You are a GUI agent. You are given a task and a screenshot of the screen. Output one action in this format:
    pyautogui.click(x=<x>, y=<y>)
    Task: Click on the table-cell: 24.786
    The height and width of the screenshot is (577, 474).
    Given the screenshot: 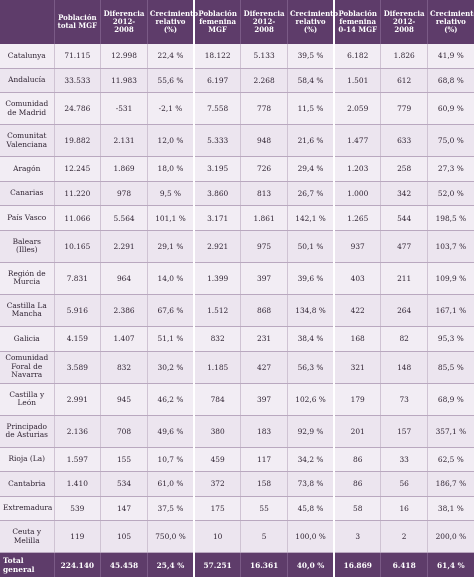 What is the action you would take?
    pyautogui.click(x=77, y=109)
    